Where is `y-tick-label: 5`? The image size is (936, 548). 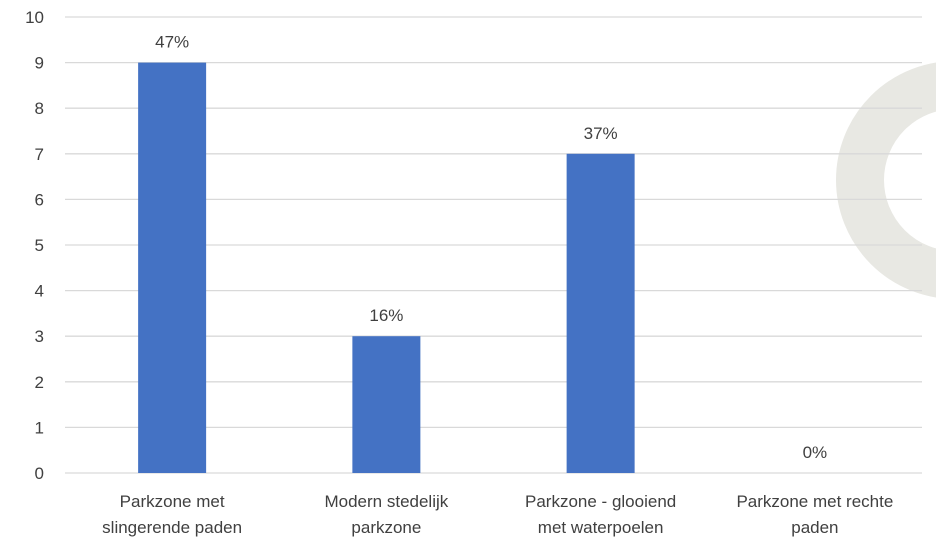
y-tick-label: 5 is located at coordinates (39, 245).